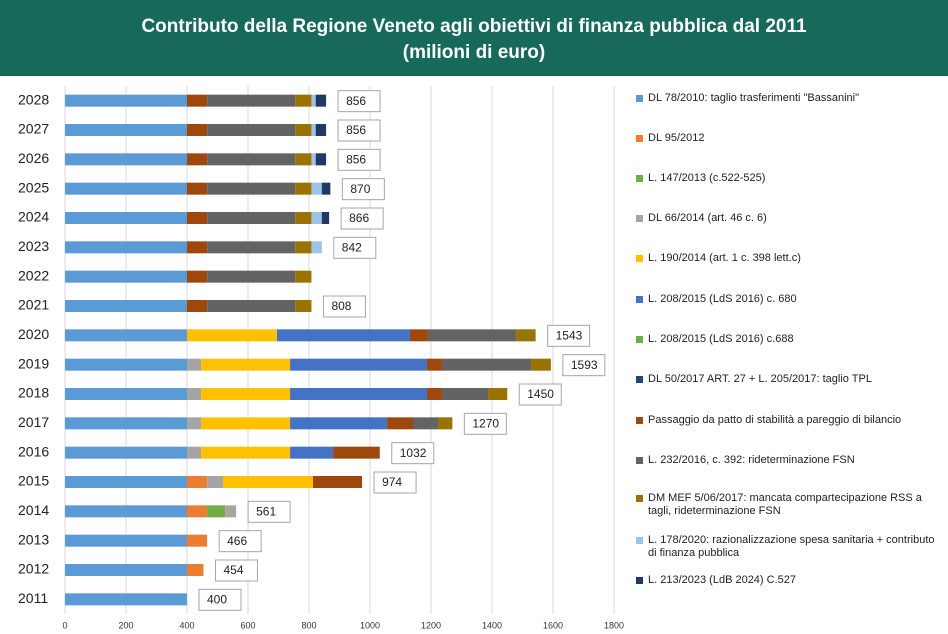 The image size is (948, 634). What do you see at coordinates (341, 306) in the screenshot?
I see `data-label: 808` at bounding box center [341, 306].